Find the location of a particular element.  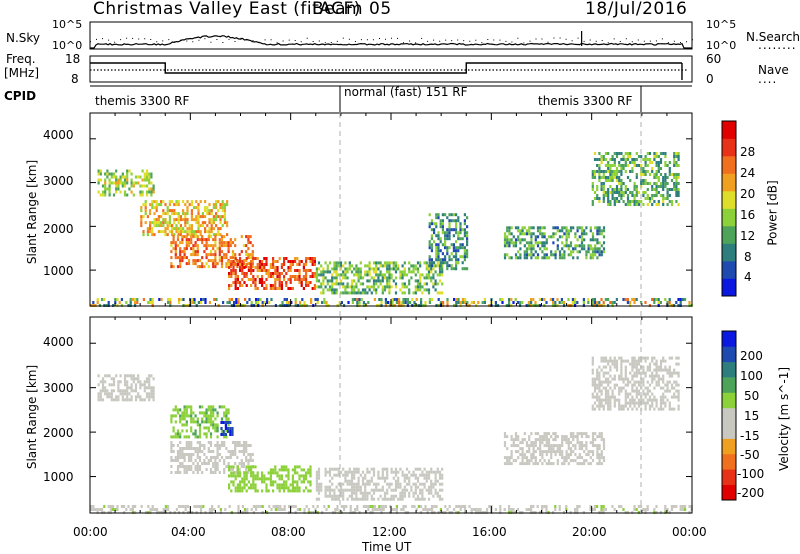

cpid-segment-3: themis 3300 RF is located at coordinates (585, 101).